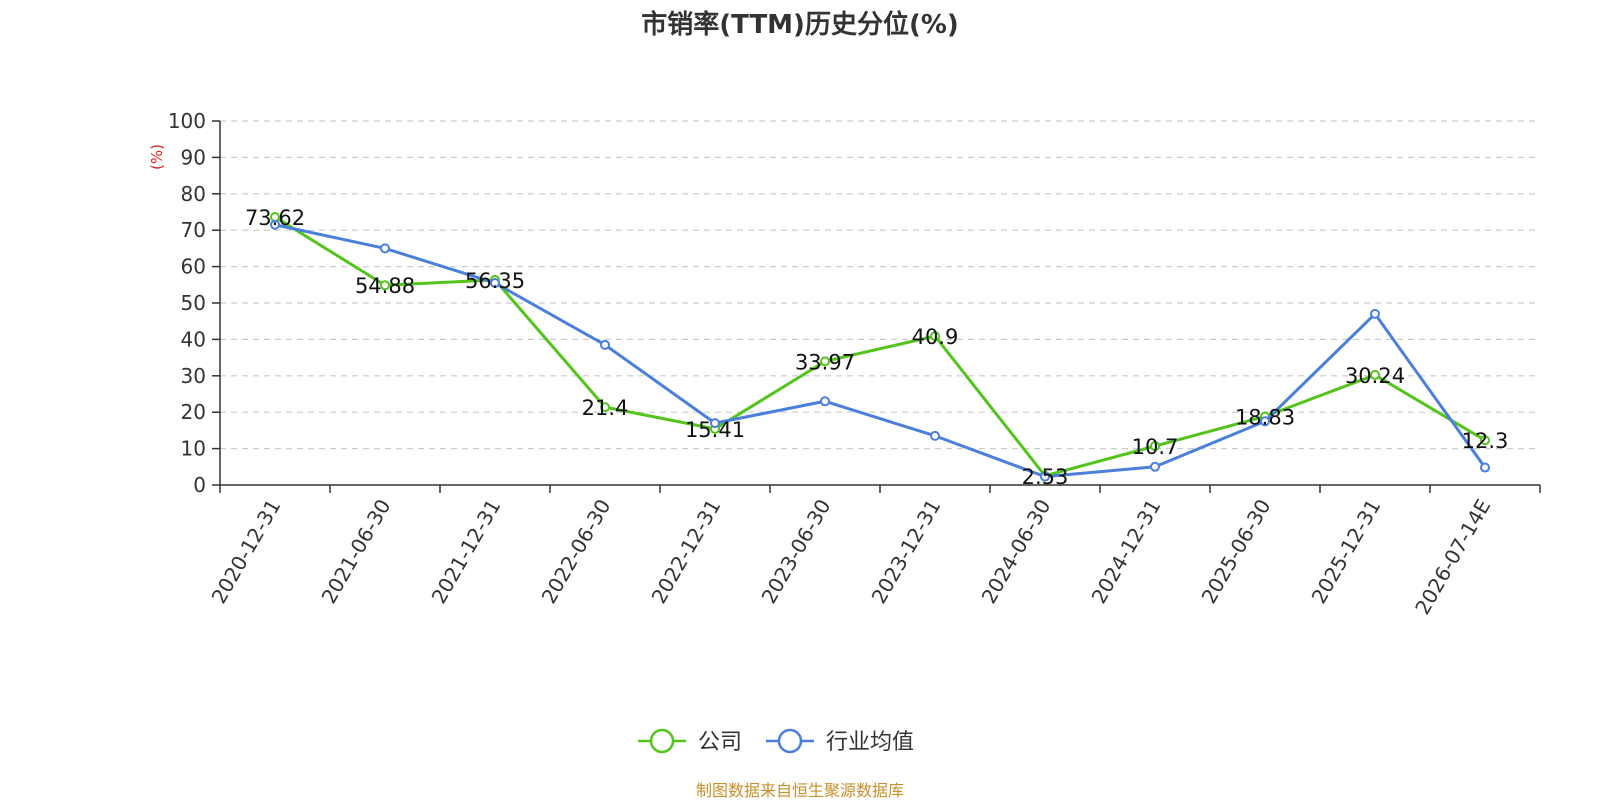 The height and width of the screenshot is (800, 1600). Describe the element at coordinates (193, 303) in the screenshot. I see `y-tick-label: 50` at that location.